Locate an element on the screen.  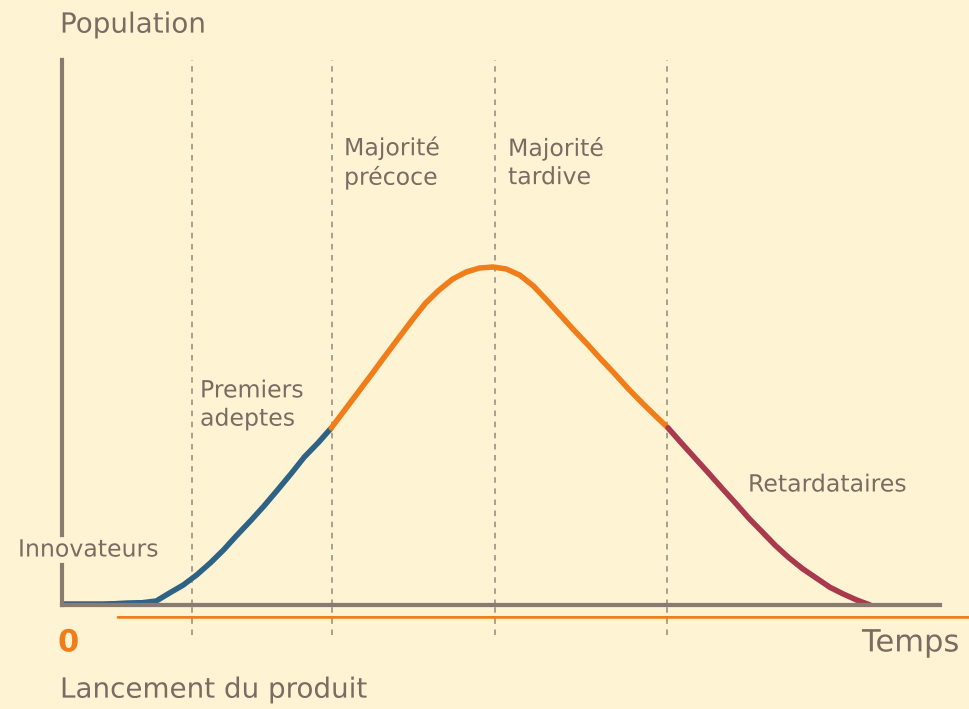
text: Majorité tardive is located at coordinates (555, 160).